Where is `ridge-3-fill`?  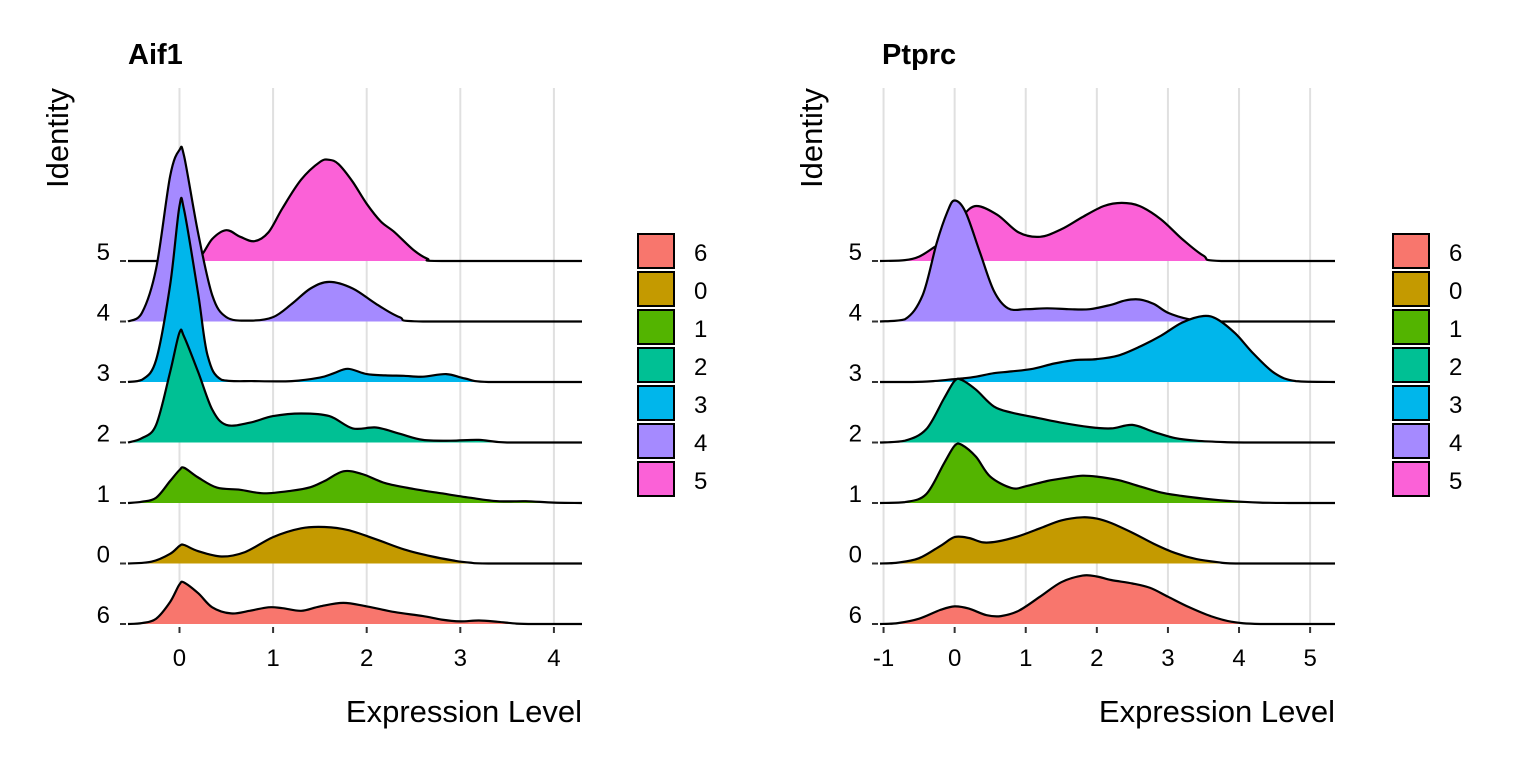
ridge-3-fill is located at coordinates (1107, 348).